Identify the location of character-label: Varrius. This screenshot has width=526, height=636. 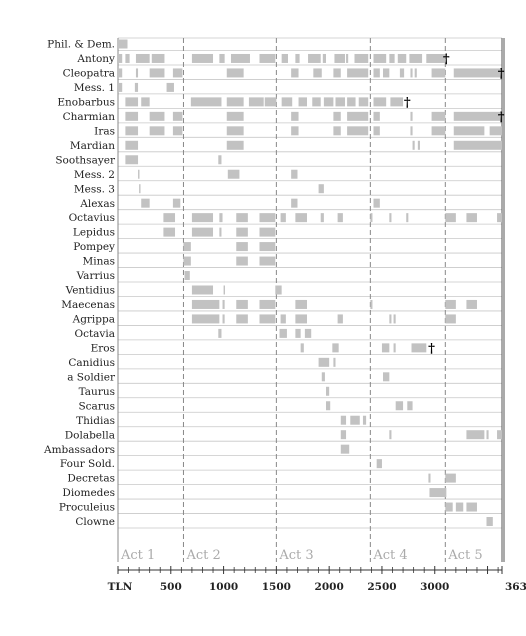
(95, 276).